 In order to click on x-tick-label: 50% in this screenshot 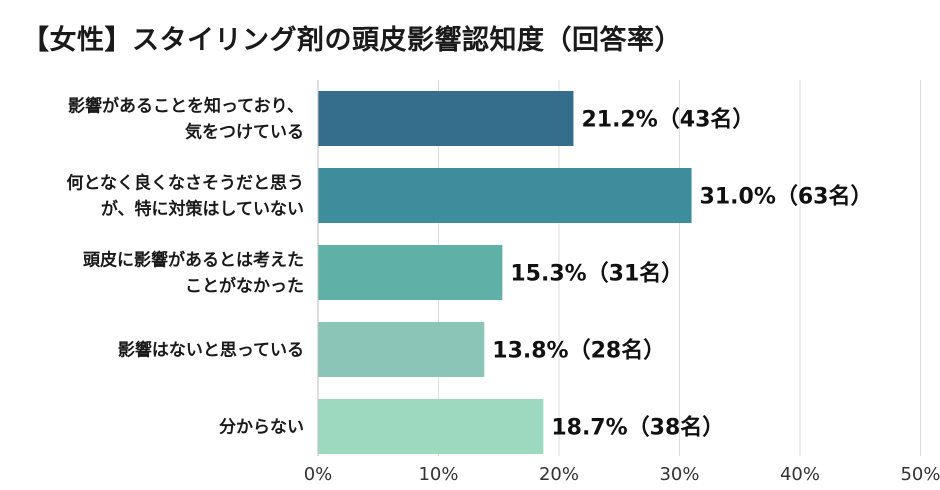, I will do `click(920, 474)`.